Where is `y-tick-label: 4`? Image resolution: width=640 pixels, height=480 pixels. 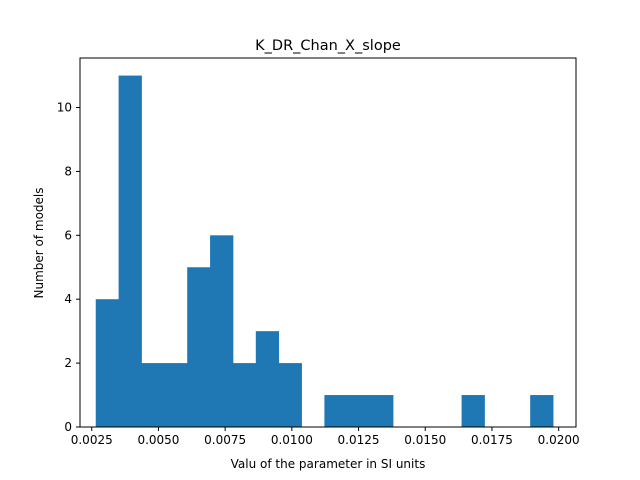 y-tick-label: 4 is located at coordinates (68, 299).